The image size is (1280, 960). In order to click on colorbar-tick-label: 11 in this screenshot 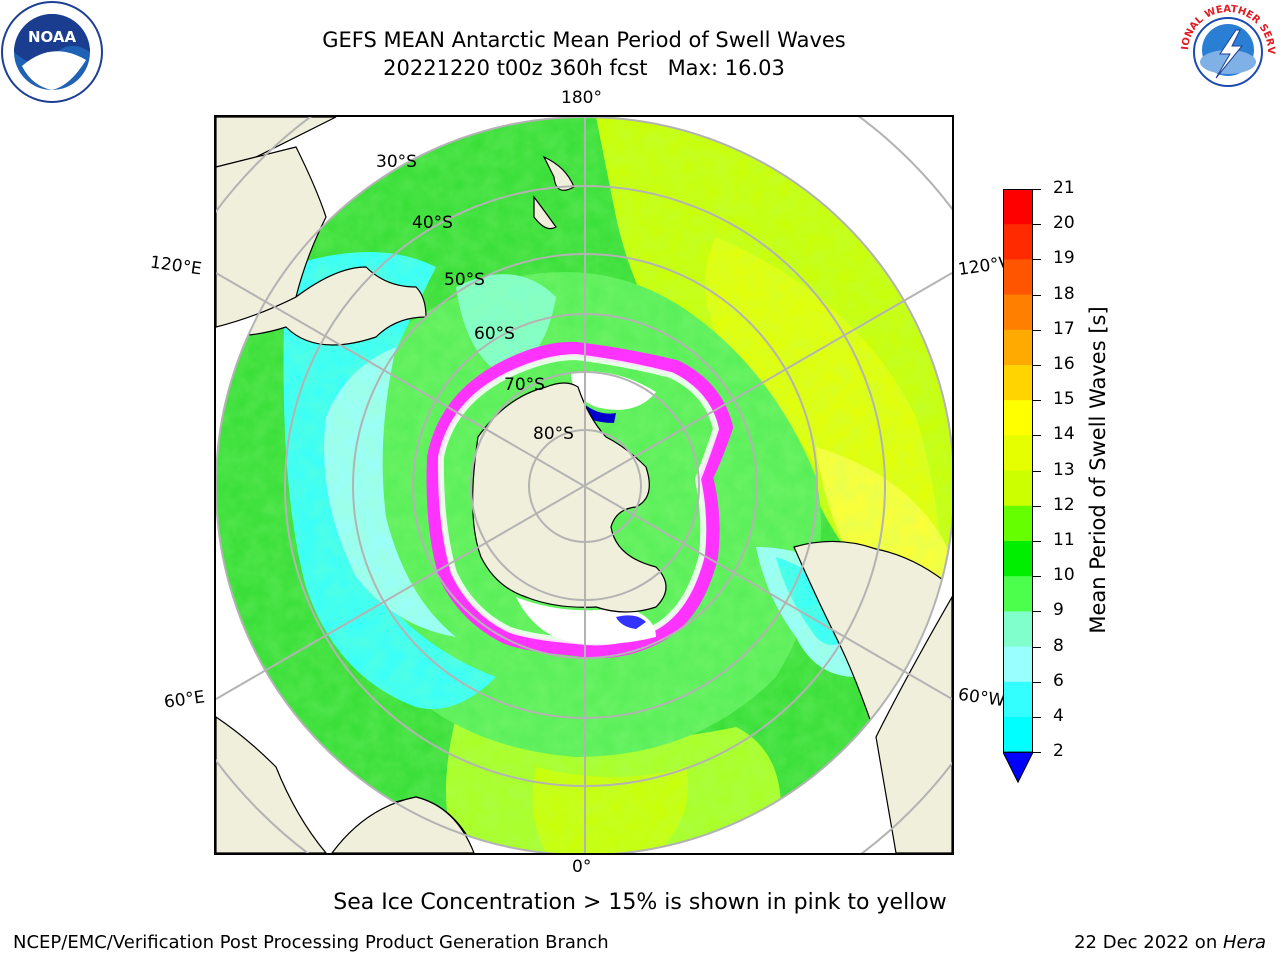, I will do `click(1064, 540)`.